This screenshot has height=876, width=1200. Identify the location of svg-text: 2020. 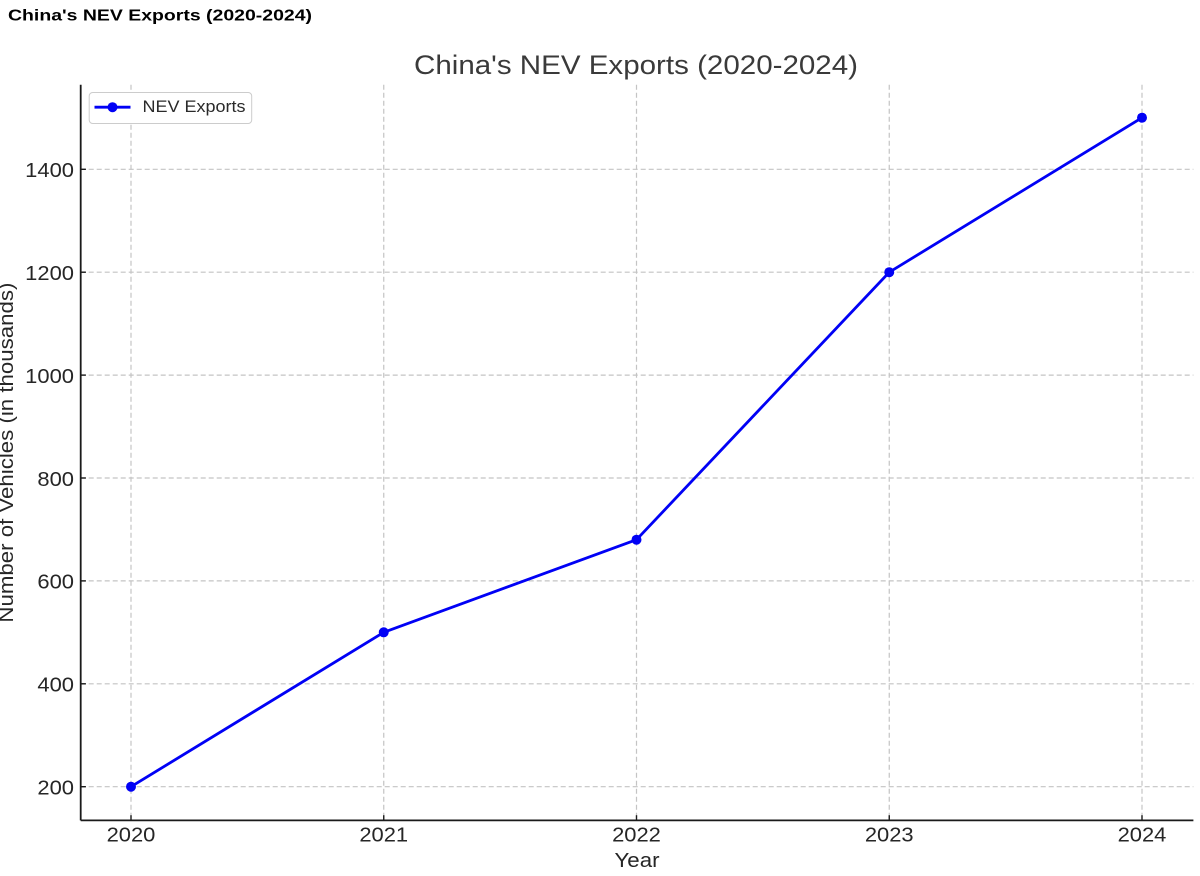
(131, 836).